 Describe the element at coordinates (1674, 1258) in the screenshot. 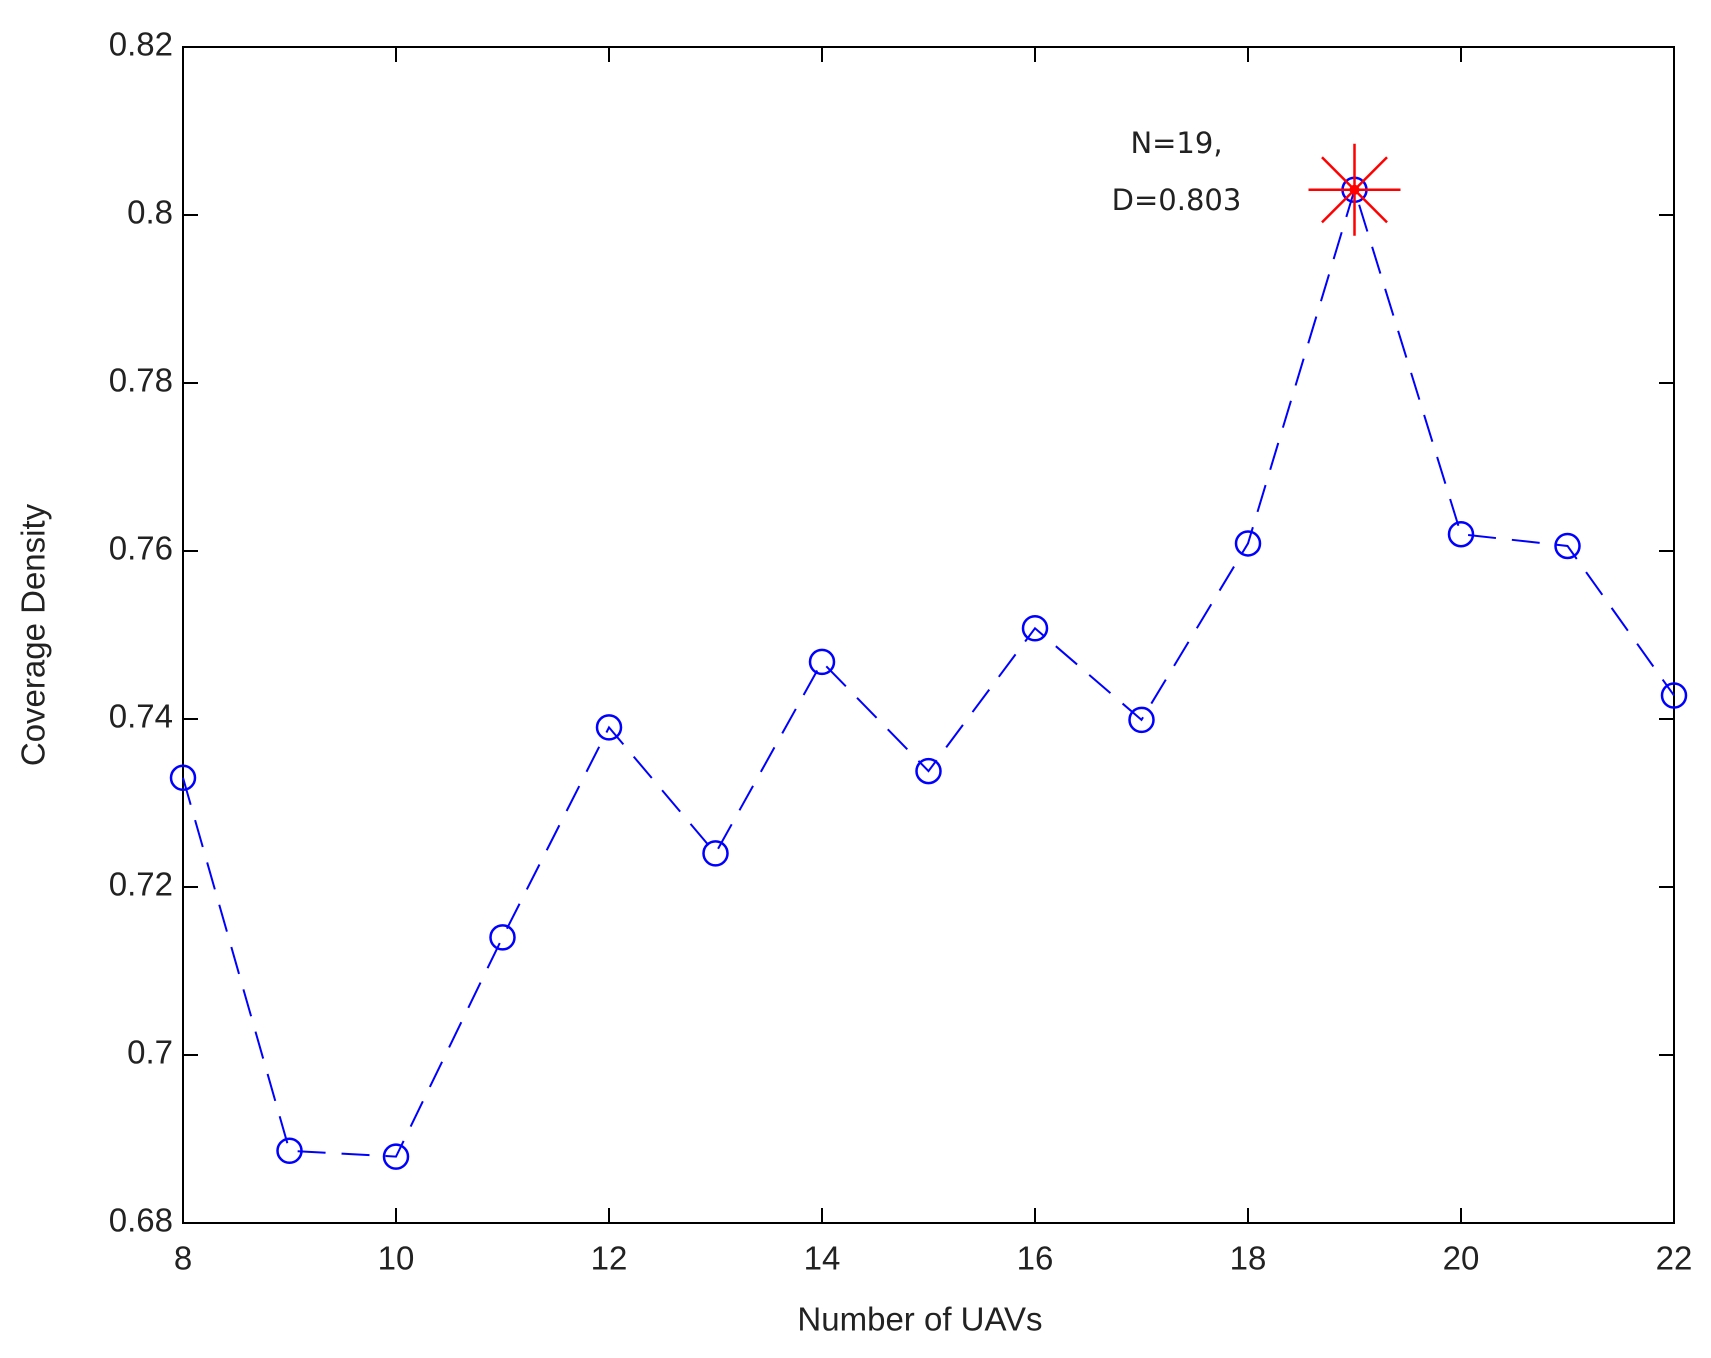

I see `x-tick-label: 22` at that location.